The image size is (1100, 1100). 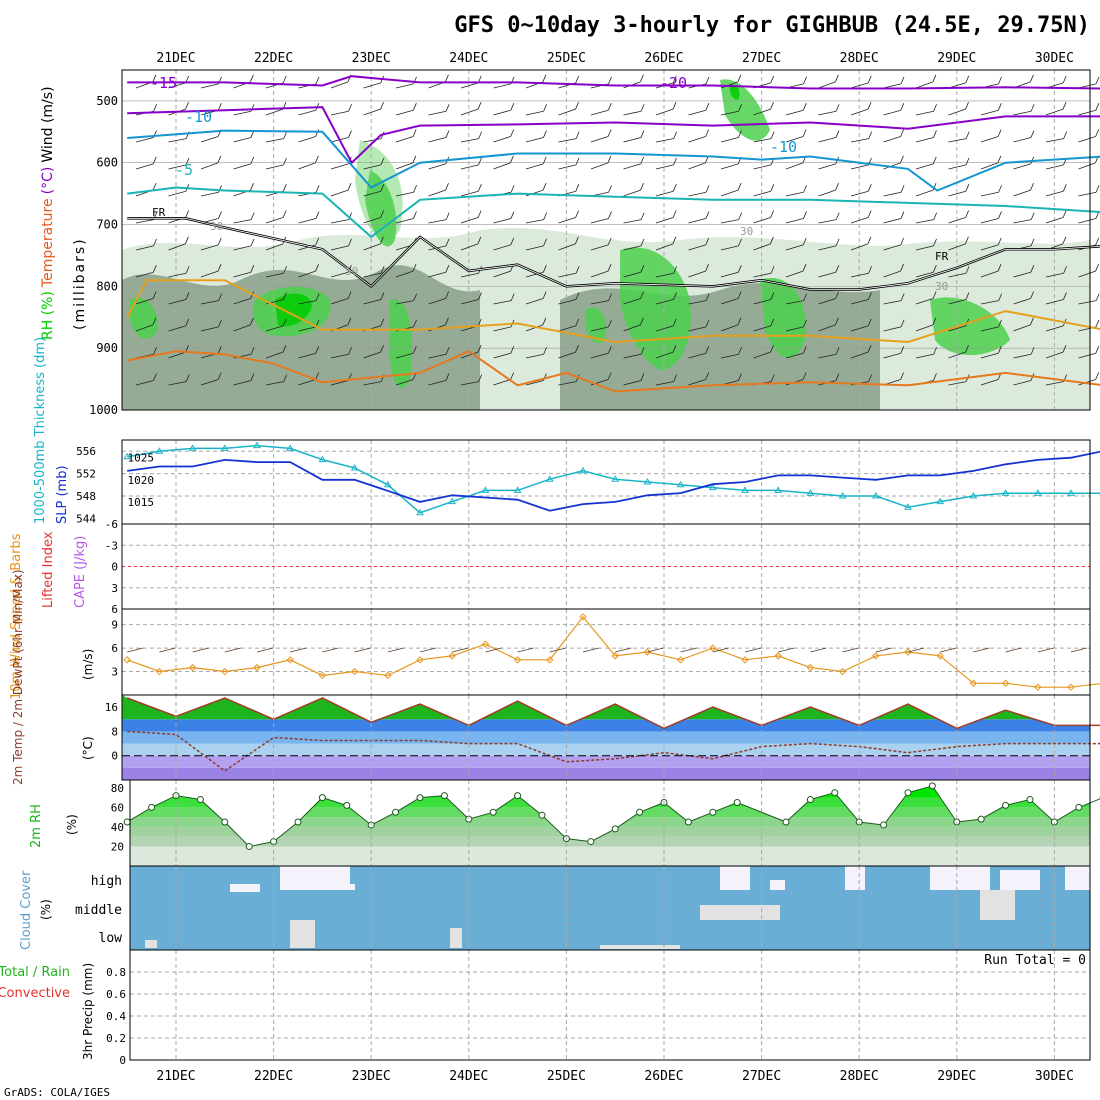 What do you see at coordinates (116, 994) in the screenshot?
I see `precip-tick-label: 0.6` at bounding box center [116, 994].